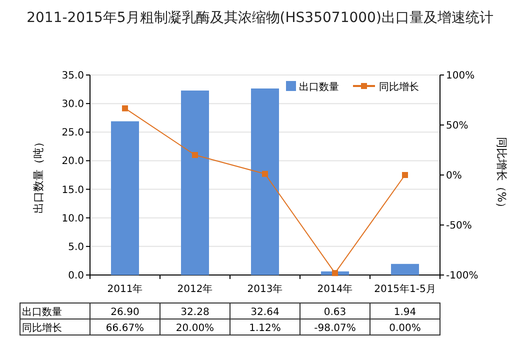  What do you see at coordinates (76, 247) in the screenshot?
I see `y-tick-label: 5.0` at bounding box center [76, 247].